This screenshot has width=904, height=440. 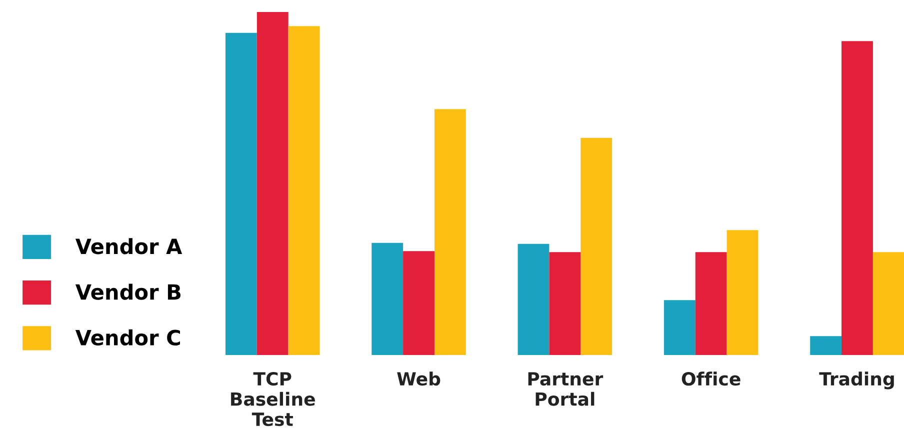 What do you see at coordinates (856, 381) in the screenshot?
I see `x-tick-label: Trading` at bounding box center [856, 381].